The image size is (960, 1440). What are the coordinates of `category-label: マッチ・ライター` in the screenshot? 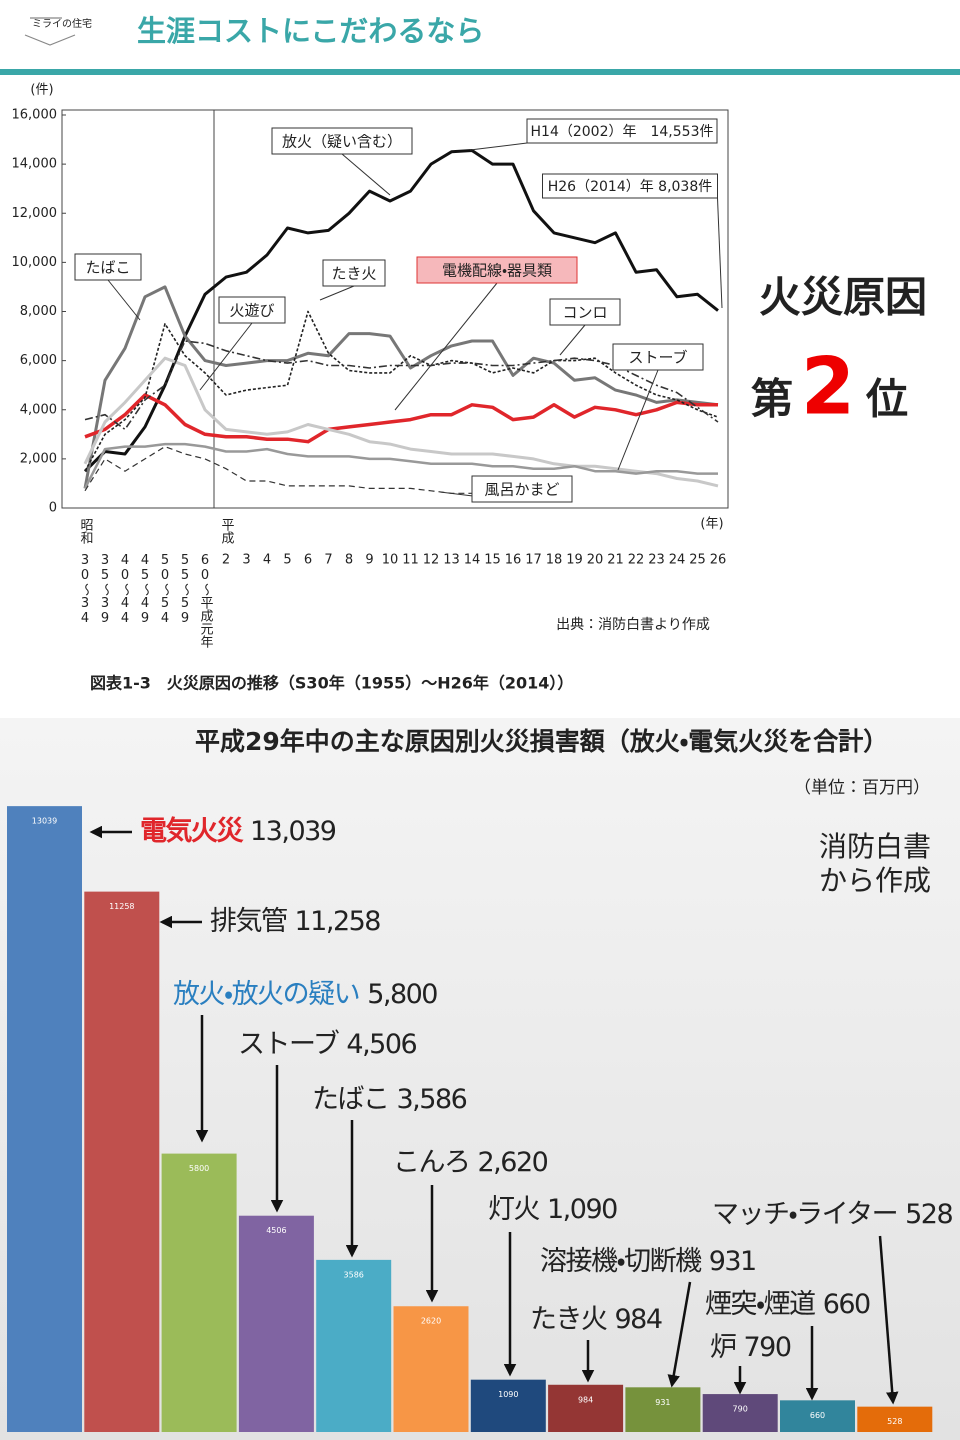 It's located at (804, 1214).